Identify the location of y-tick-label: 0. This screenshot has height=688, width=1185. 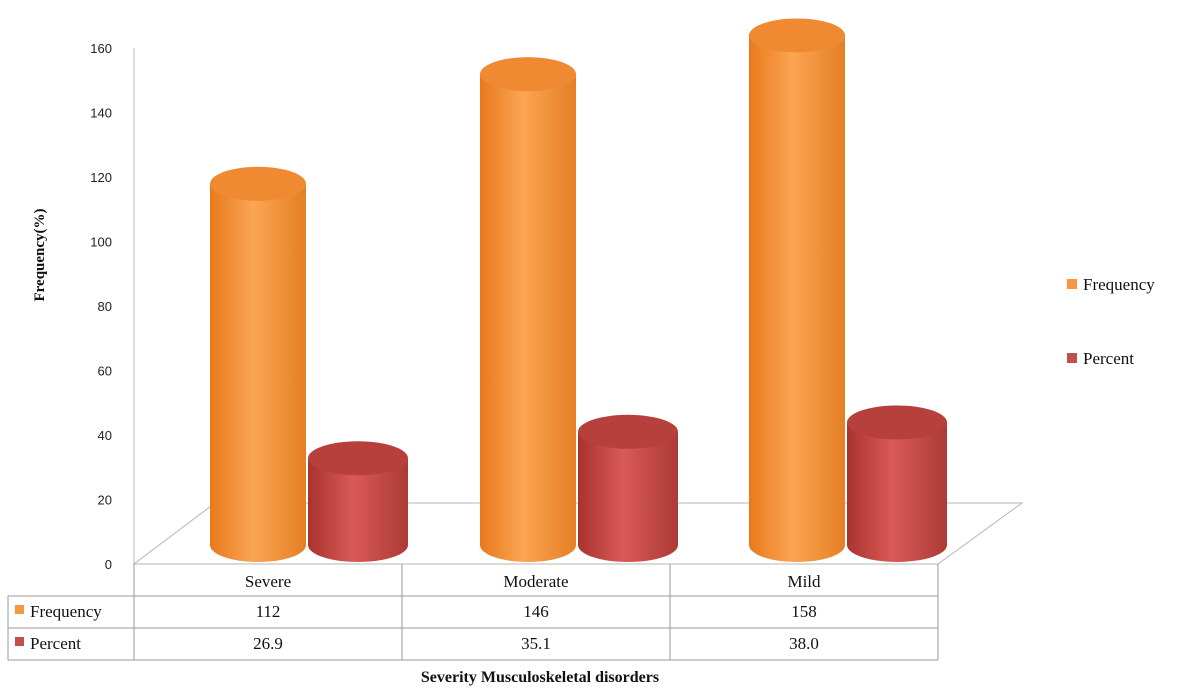
(108, 564).